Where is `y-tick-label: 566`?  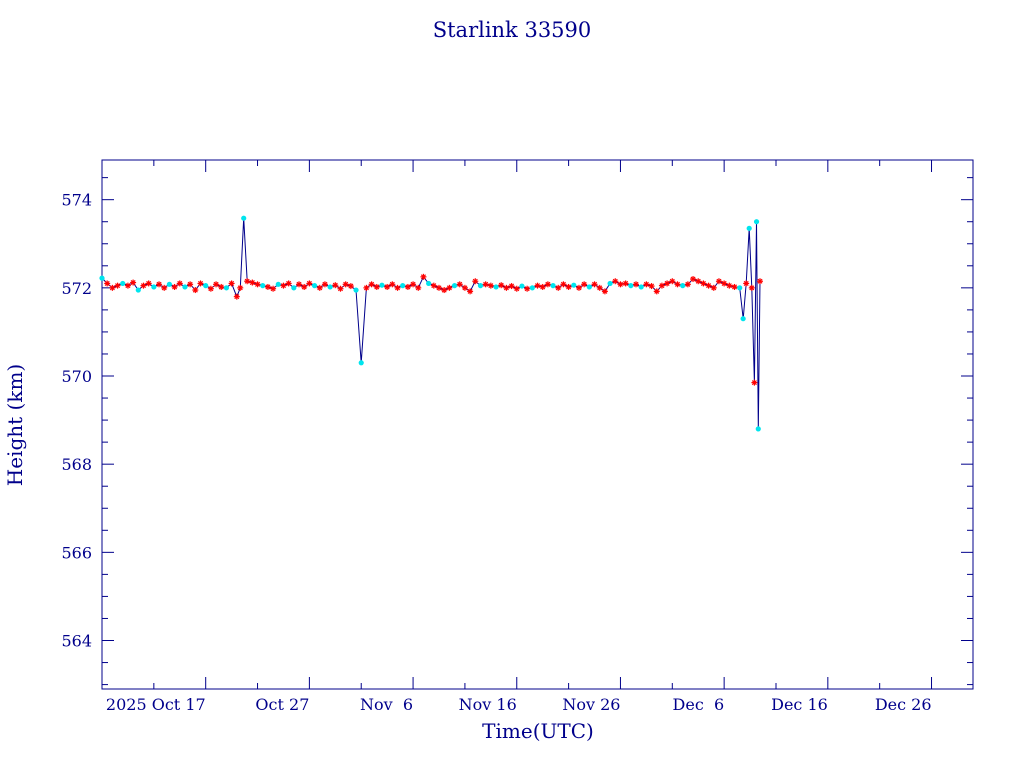
y-tick-label: 566 is located at coordinates (76, 552).